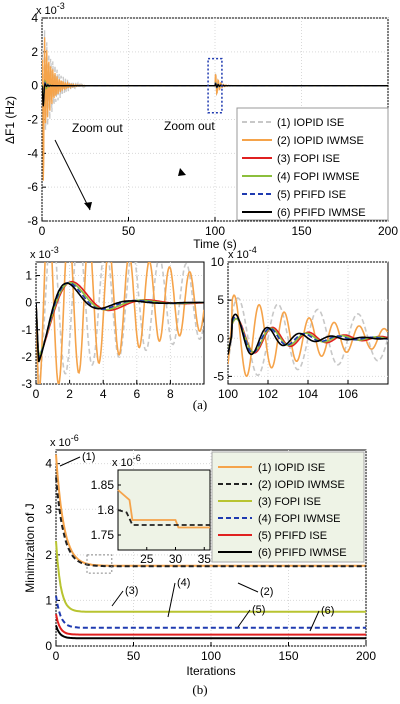 This screenshot has width=400, height=704. I want to click on y-tick-label: 3, so click(48, 509).